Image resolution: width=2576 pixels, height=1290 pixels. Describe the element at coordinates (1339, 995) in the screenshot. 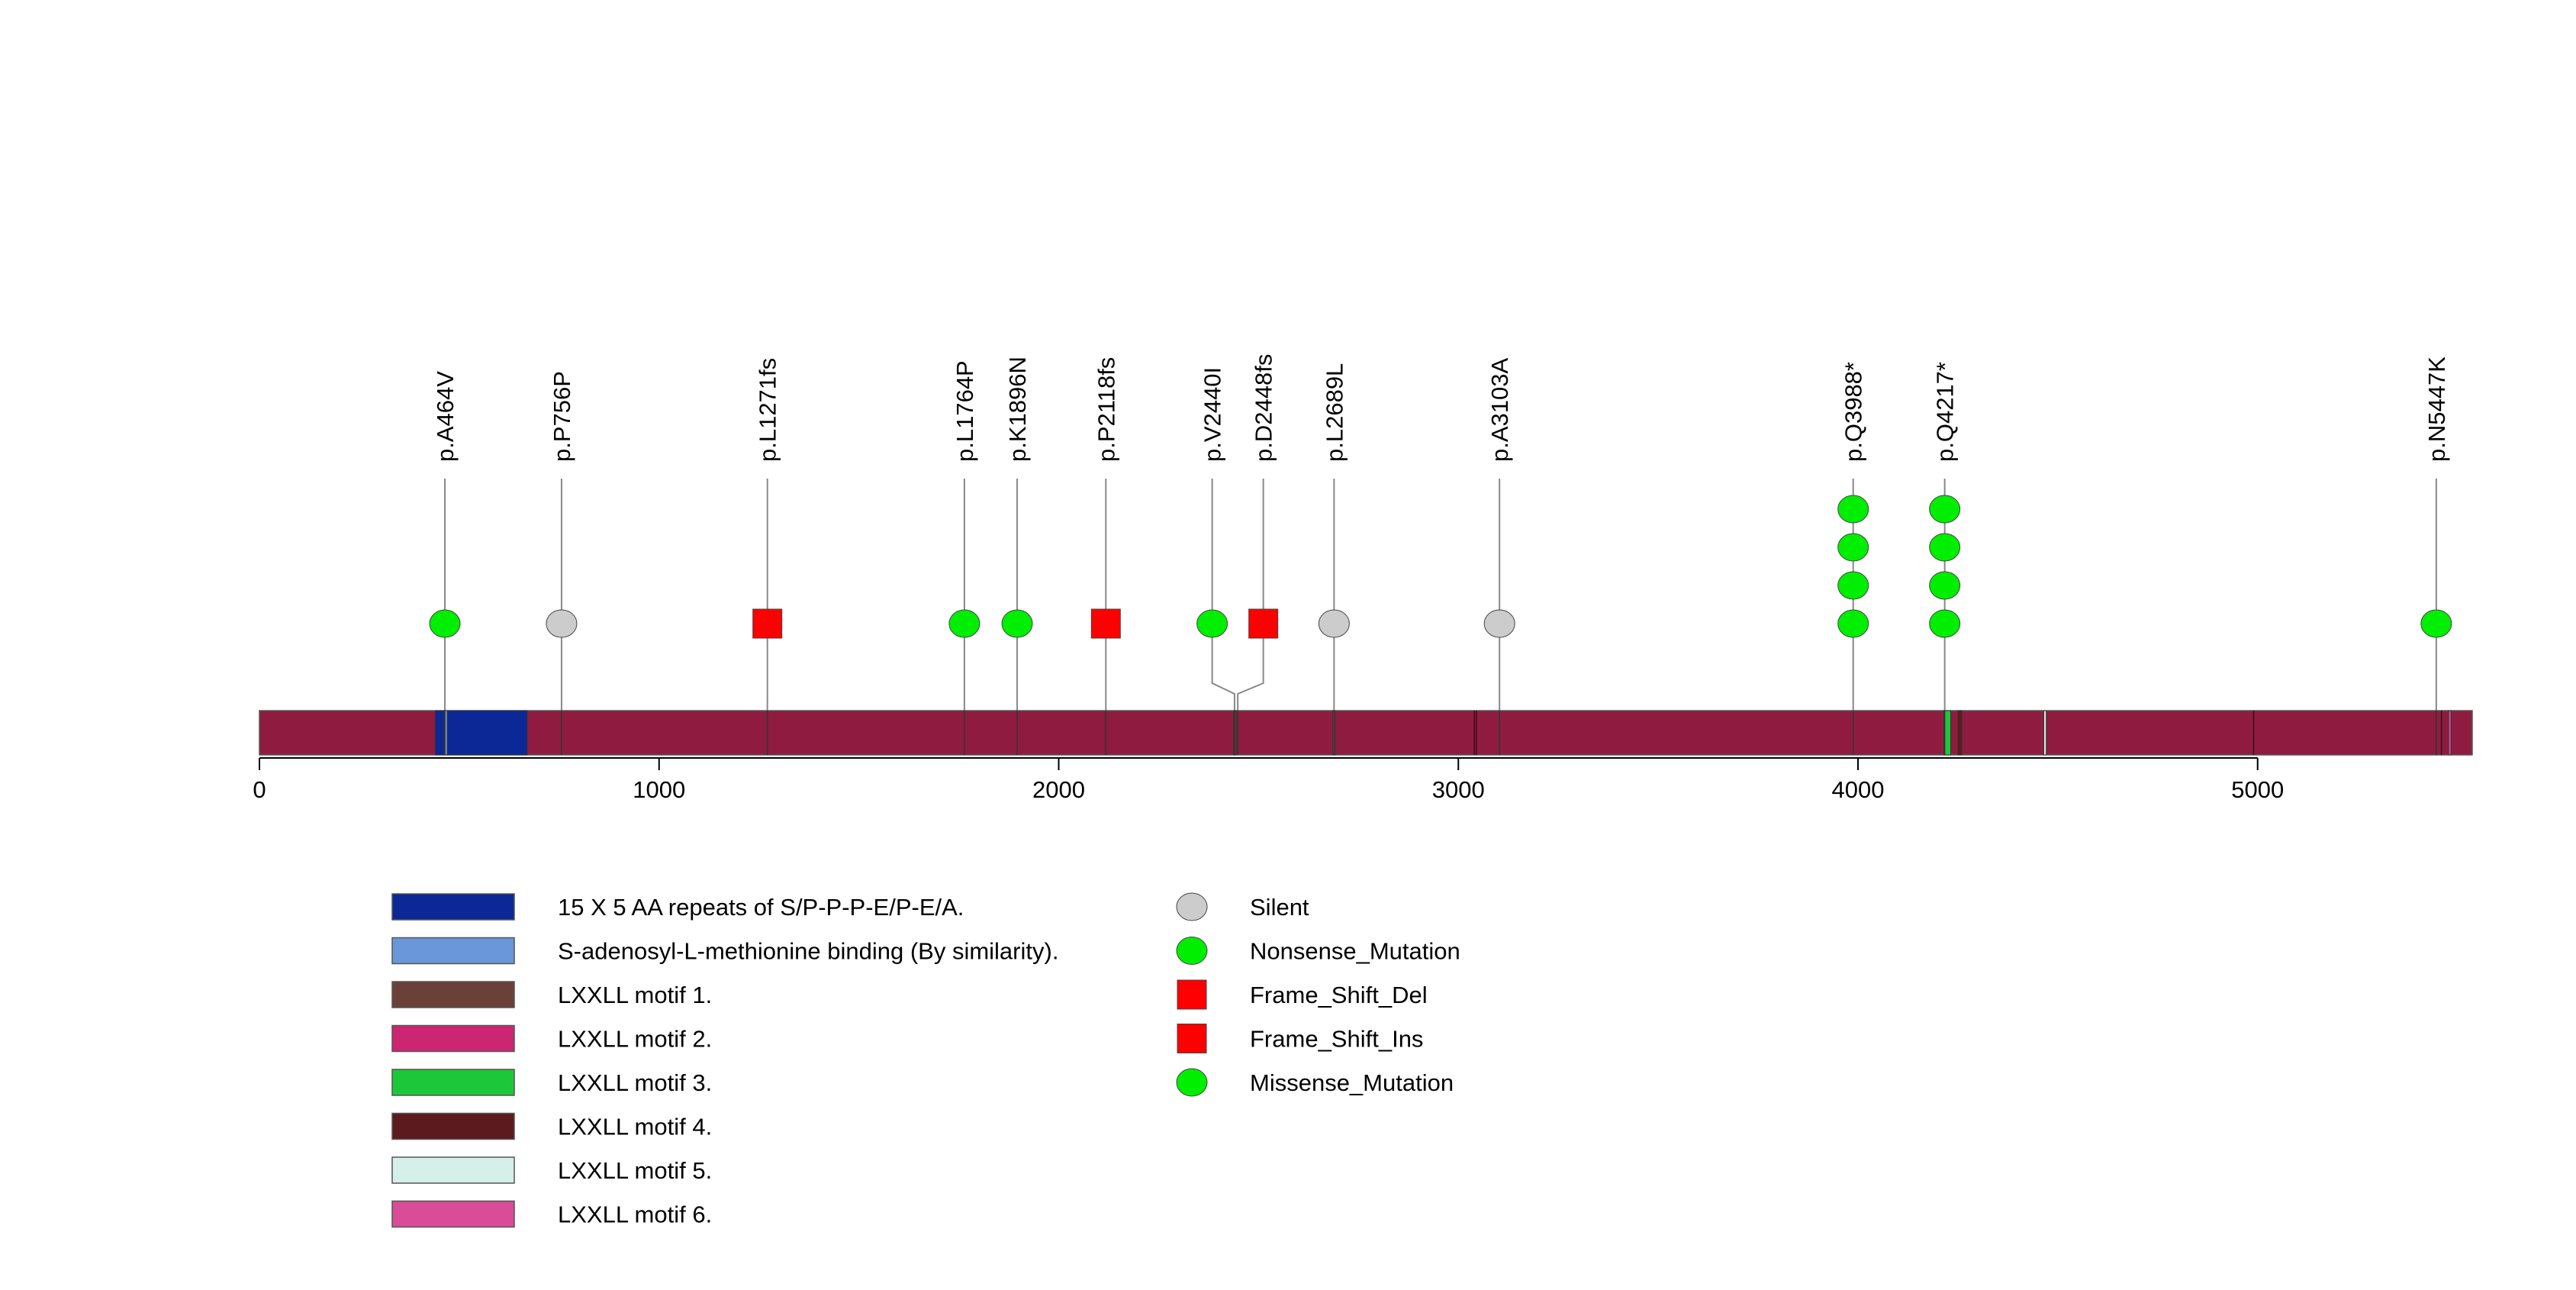

I see `legend-type-label: Frame_Shift_Del` at that location.